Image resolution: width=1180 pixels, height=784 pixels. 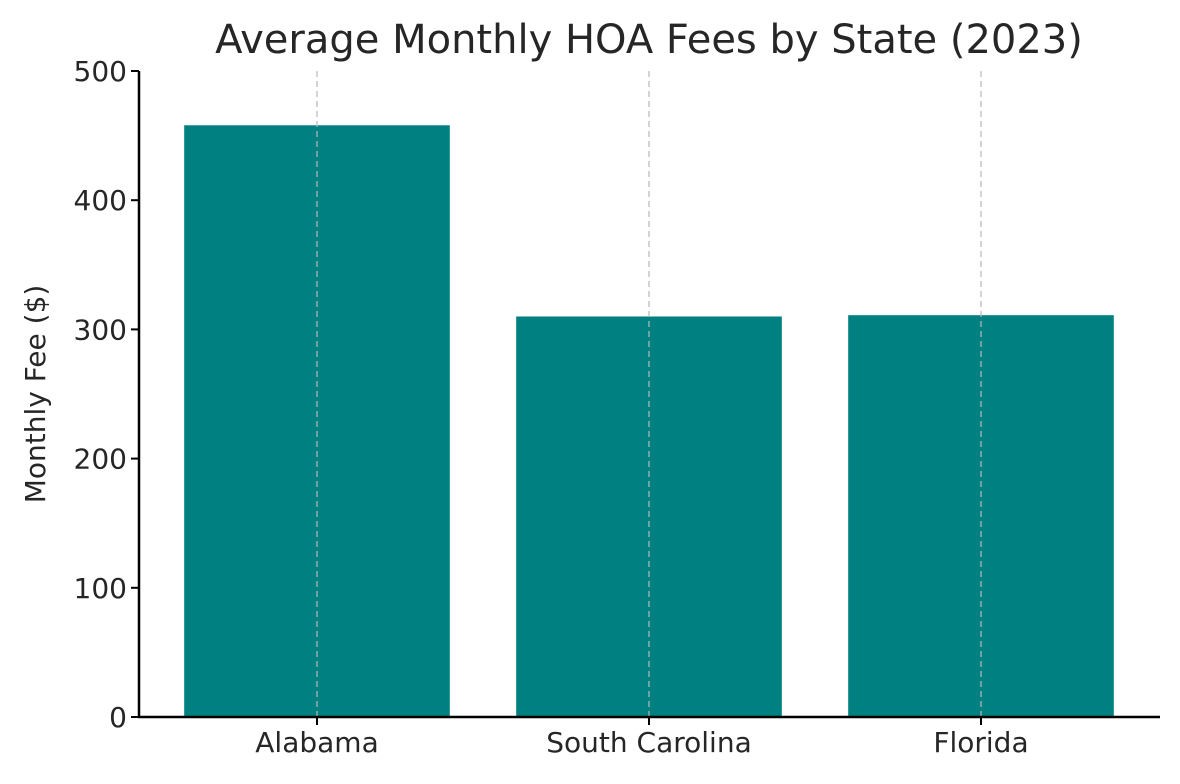 I want to click on y-tick-label-400: 400, so click(x=100, y=200).